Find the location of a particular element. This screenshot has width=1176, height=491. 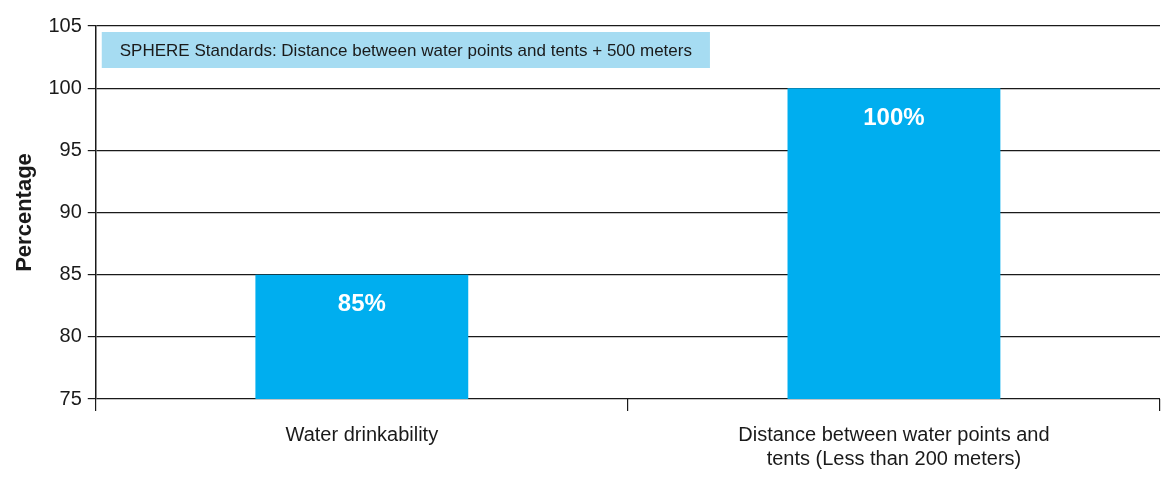

y-tick-label: 75 is located at coordinates (70, 397).